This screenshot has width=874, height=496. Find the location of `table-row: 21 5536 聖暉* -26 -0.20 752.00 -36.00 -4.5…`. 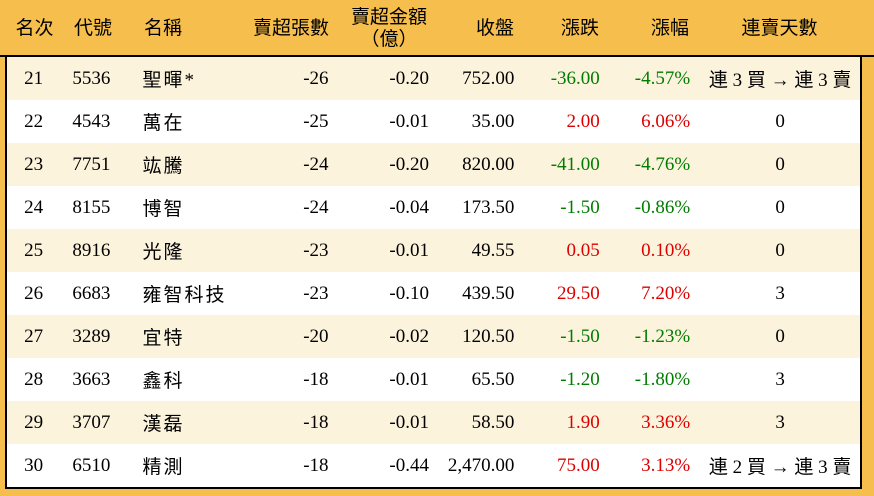

table-row: 21 5536 聖暉* -26 -0.20 752.00 -36.00 -4.5… is located at coordinates (433, 78).